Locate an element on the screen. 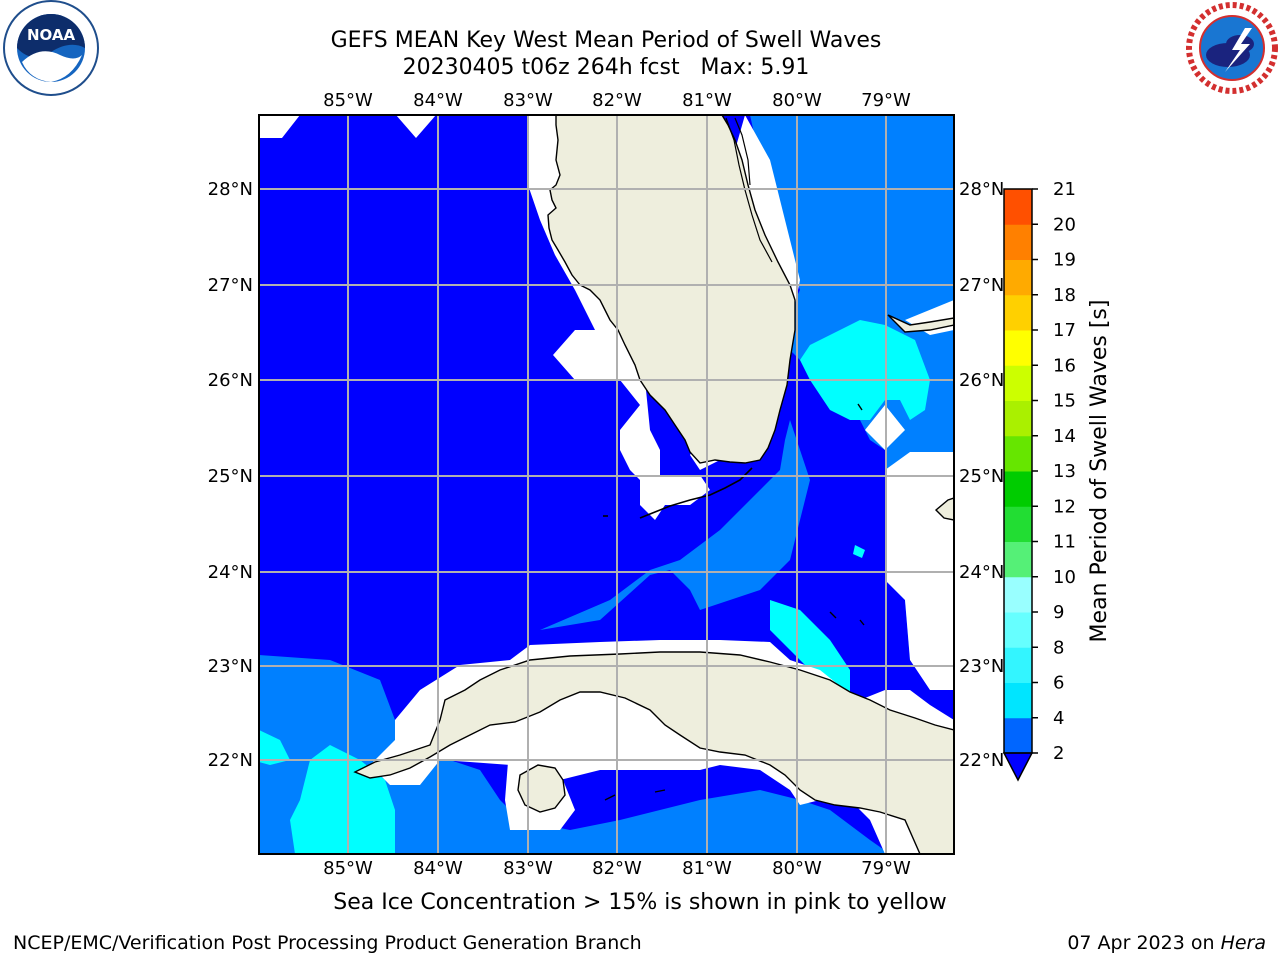 Image resolution: width=1280 pixels, height=960 pixels. lat-label-right-4: 24°N is located at coordinates (981, 572).